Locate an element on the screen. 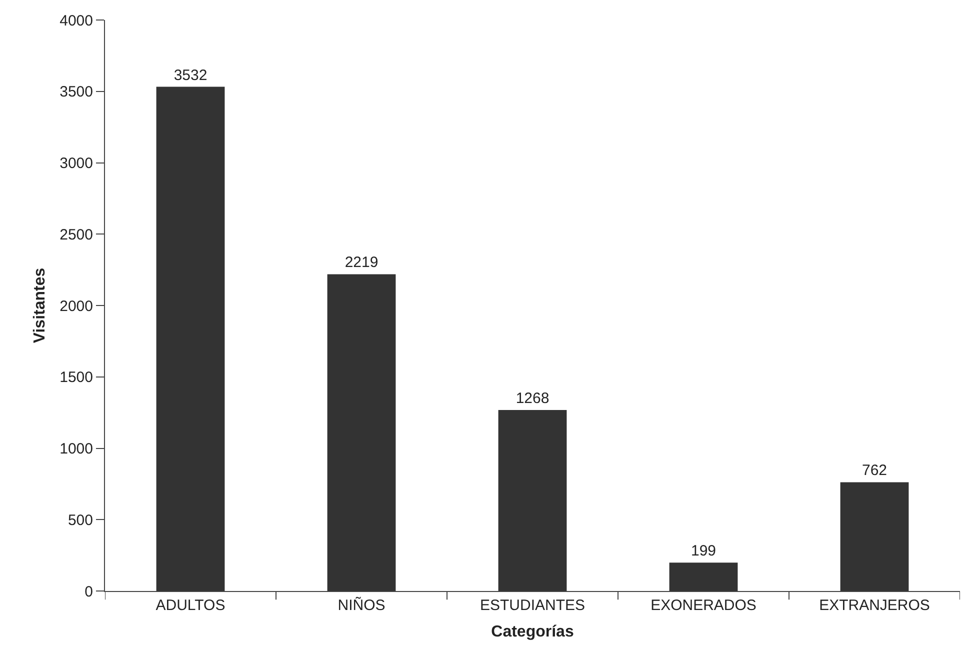  data-label: 199 is located at coordinates (703, 551).